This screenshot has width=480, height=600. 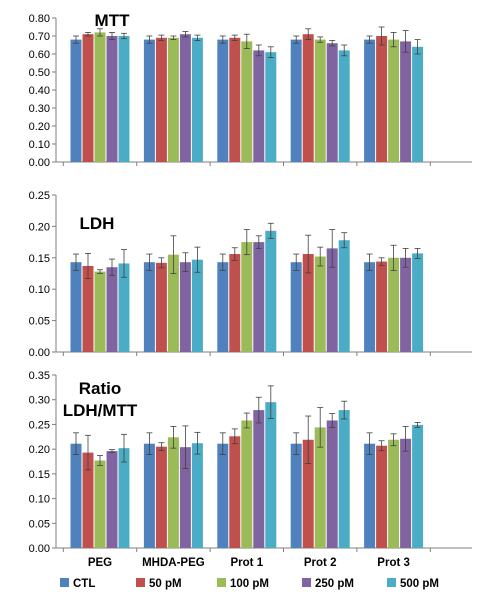 I want to click on category-label: Prot 1, so click(x=247, y=563).